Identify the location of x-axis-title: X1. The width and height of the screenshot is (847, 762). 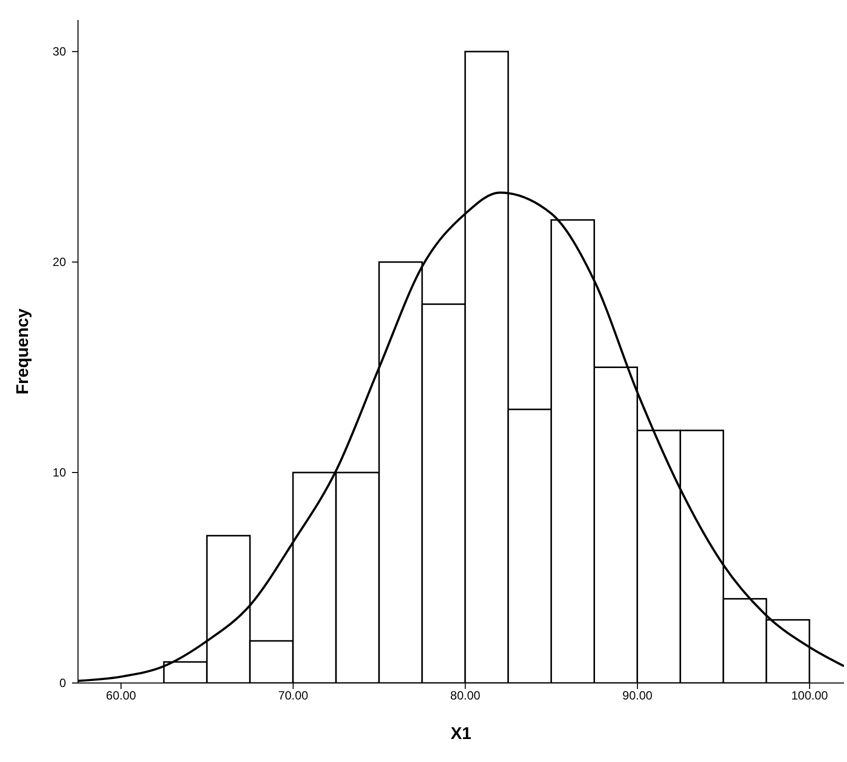
(461, 733).